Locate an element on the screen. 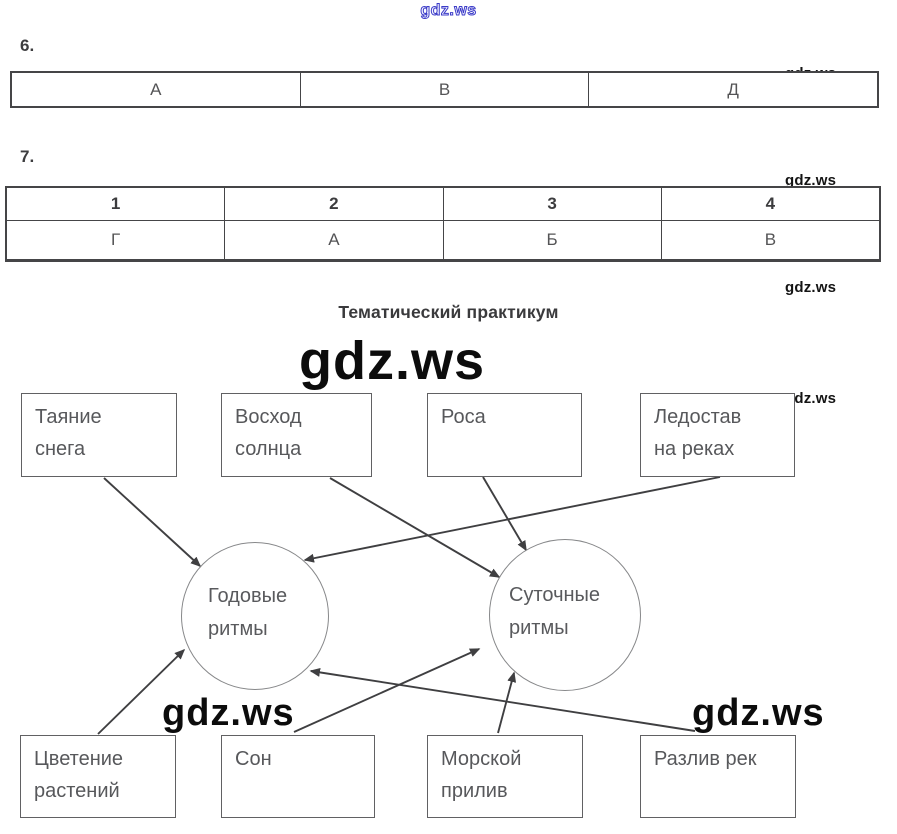 The image size is (897, 834). practicum-title: Тематический практикум is located at coordinates (448, 312).